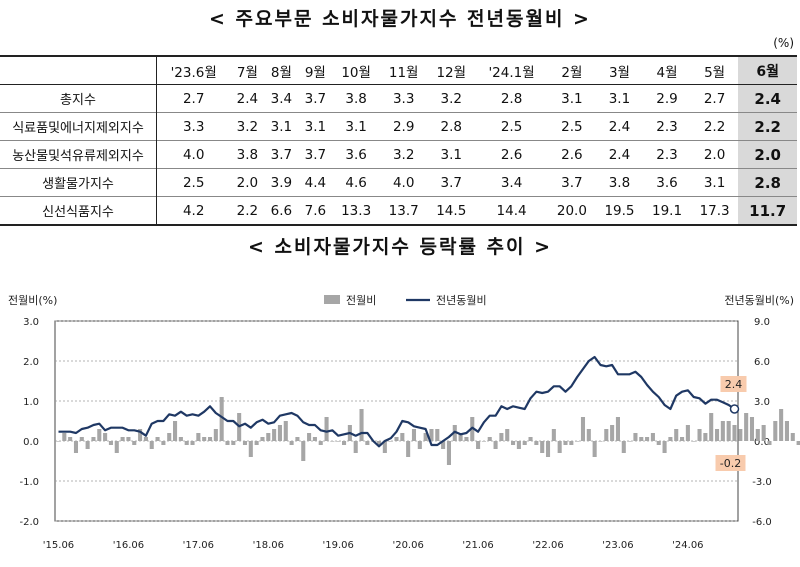 The image size is (800, 567). I want to click on x-tick-label: '17.06, so click(198, 545).